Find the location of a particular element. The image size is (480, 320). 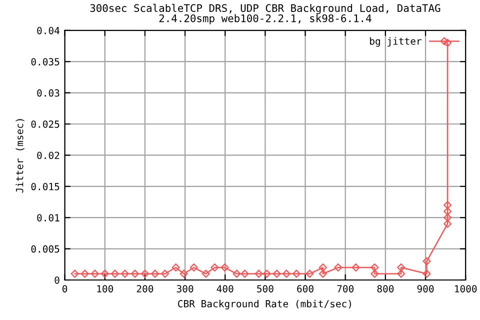

y-tick-label: 0.03 is located at coordinates (48, 93).